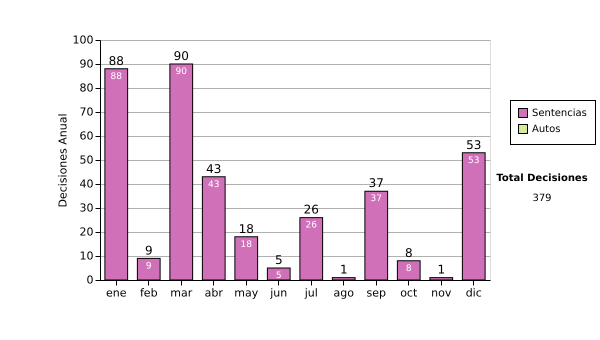  Describe the element at coordinates (278, 293) in the screenshot. I see `x-tick-label: jun` at that location.